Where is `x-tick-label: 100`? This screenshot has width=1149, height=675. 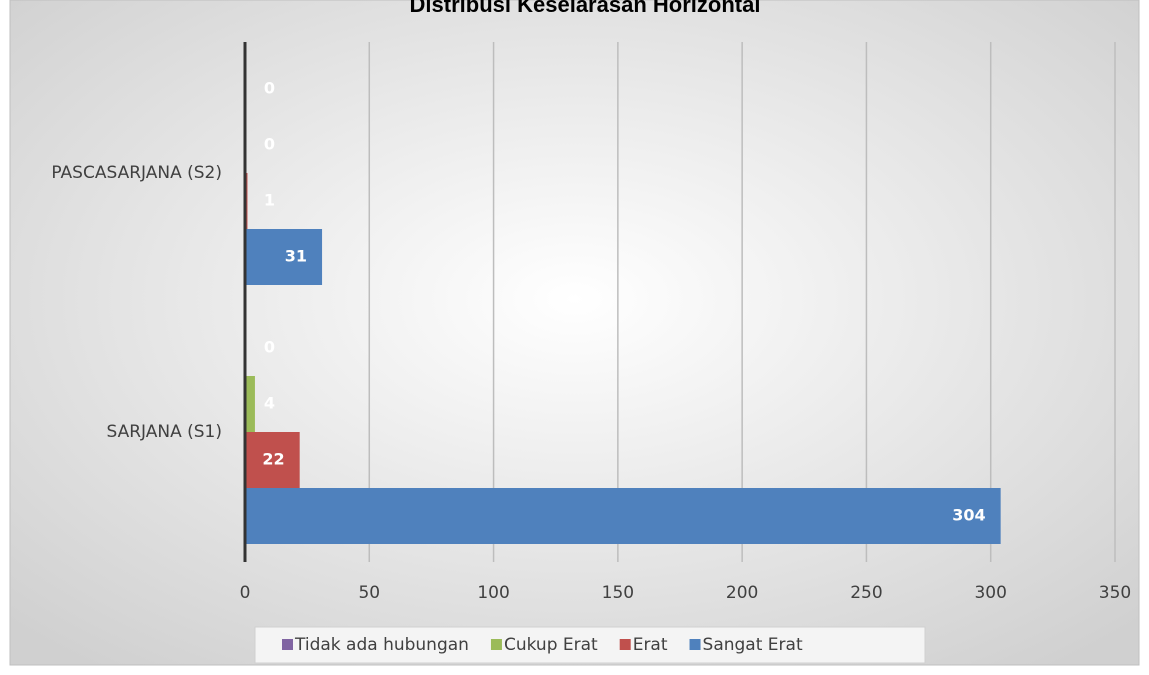
x-tick-label: 100 is located at coordinates (493, 593).